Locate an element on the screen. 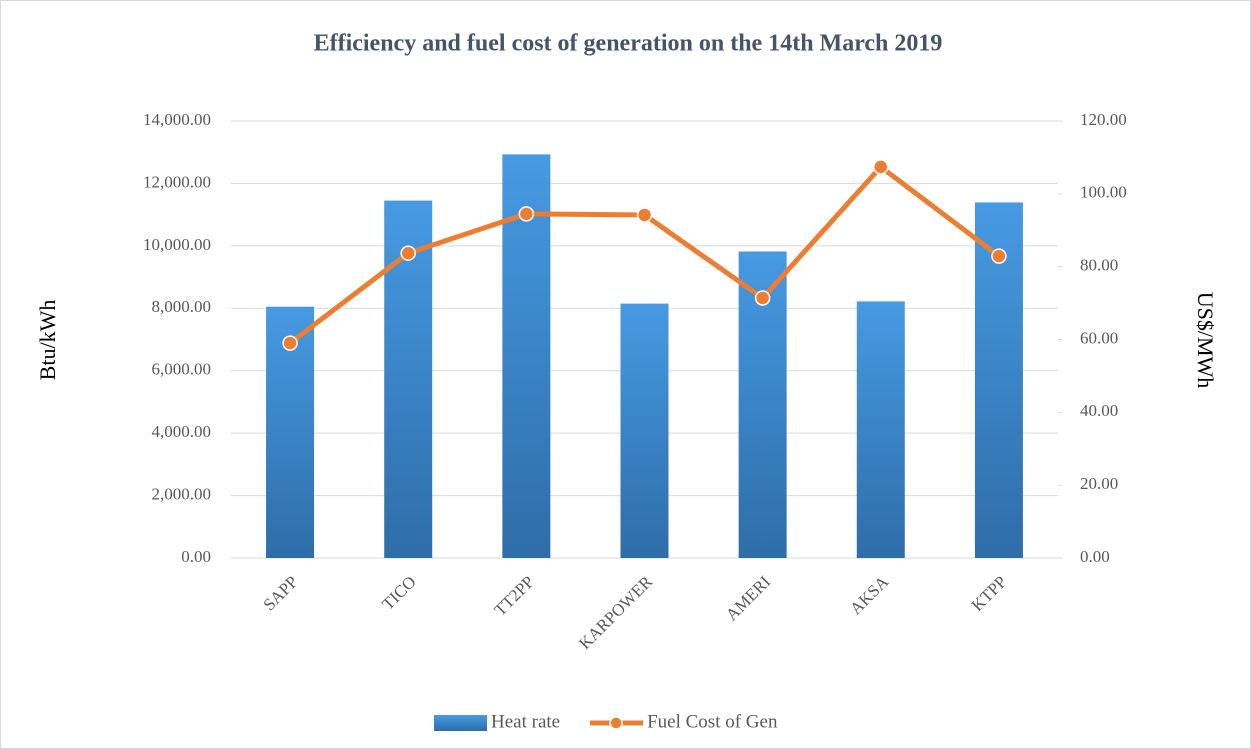 The height and width of the screenshot is (749, 1251). y-tick-label: 14,000.00 is located at coordinates (177, 119).